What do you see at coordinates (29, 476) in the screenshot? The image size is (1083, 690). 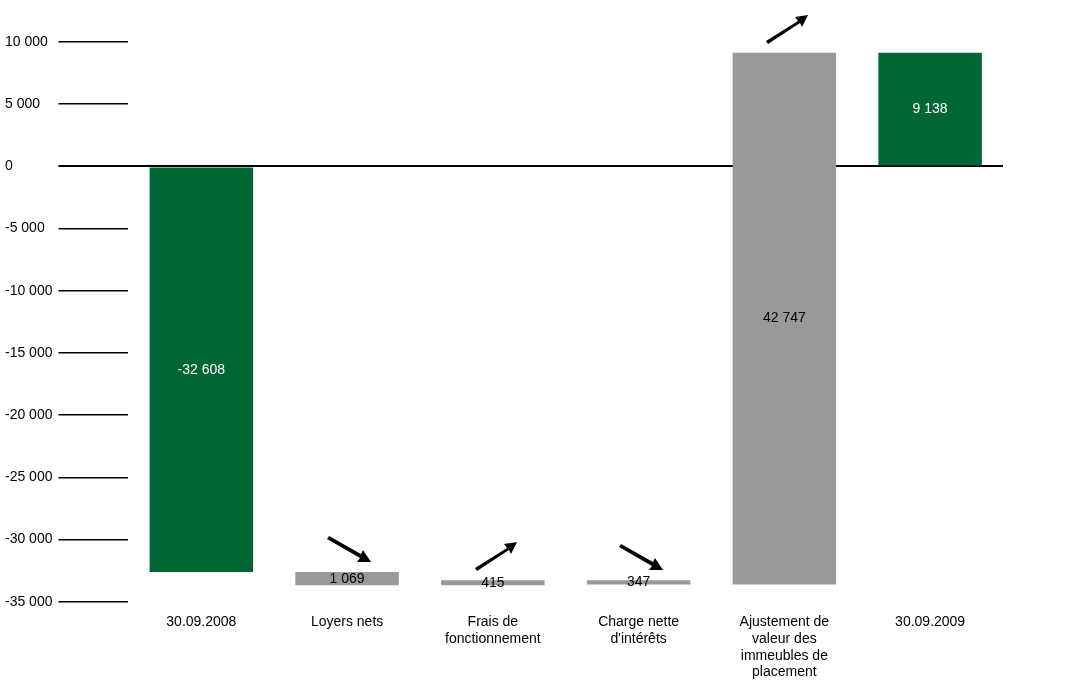 I see `y-tick-label: -25 000` at bounding box center [29, 476].